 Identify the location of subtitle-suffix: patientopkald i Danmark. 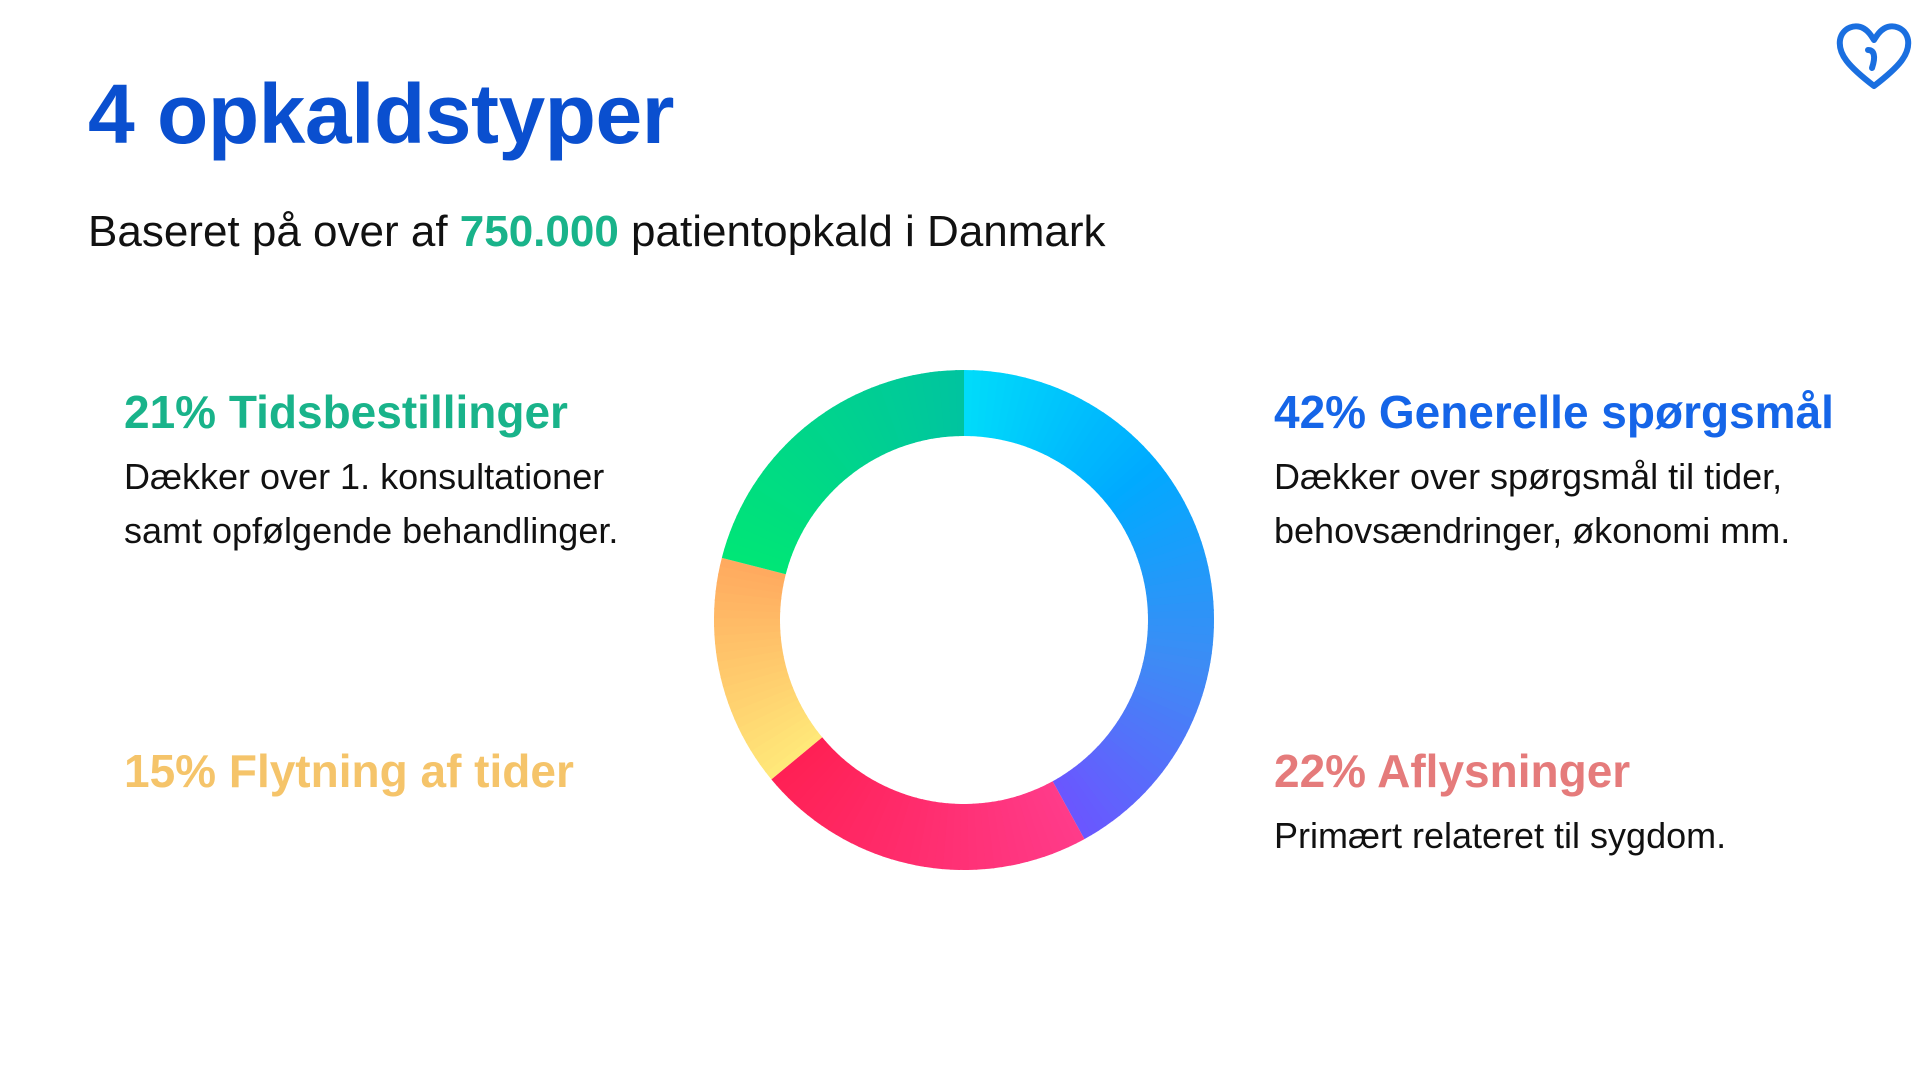
(862, 231).